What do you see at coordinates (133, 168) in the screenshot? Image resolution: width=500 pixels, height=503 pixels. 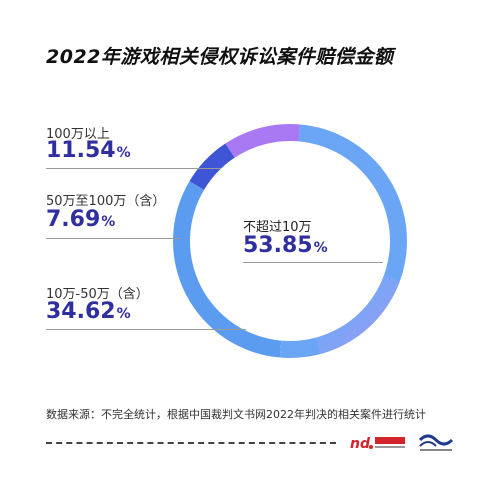 I see `leader-line-over-1m` at bounding box center [133, 168].